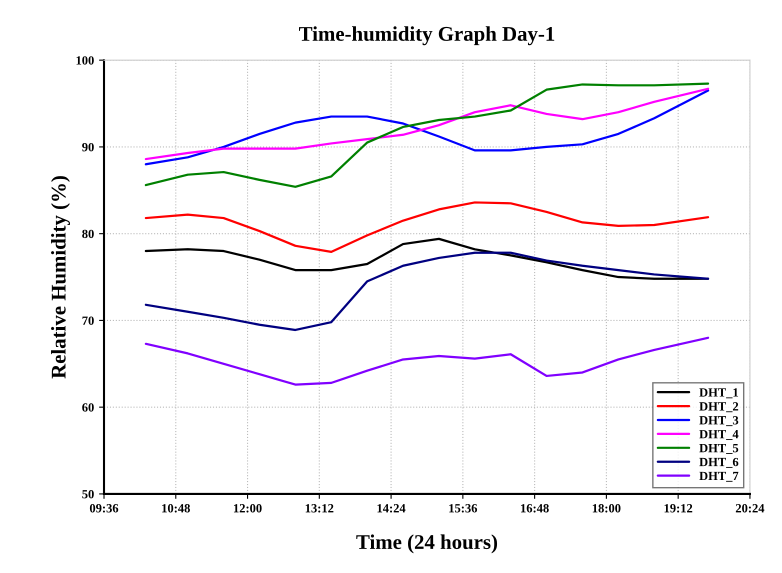 Image resolution: width=782 pixels, height=573 pixels. Describe the element at coordinates (88, 320) in the screenshot. I see `y-tick-label: 70` at that location.